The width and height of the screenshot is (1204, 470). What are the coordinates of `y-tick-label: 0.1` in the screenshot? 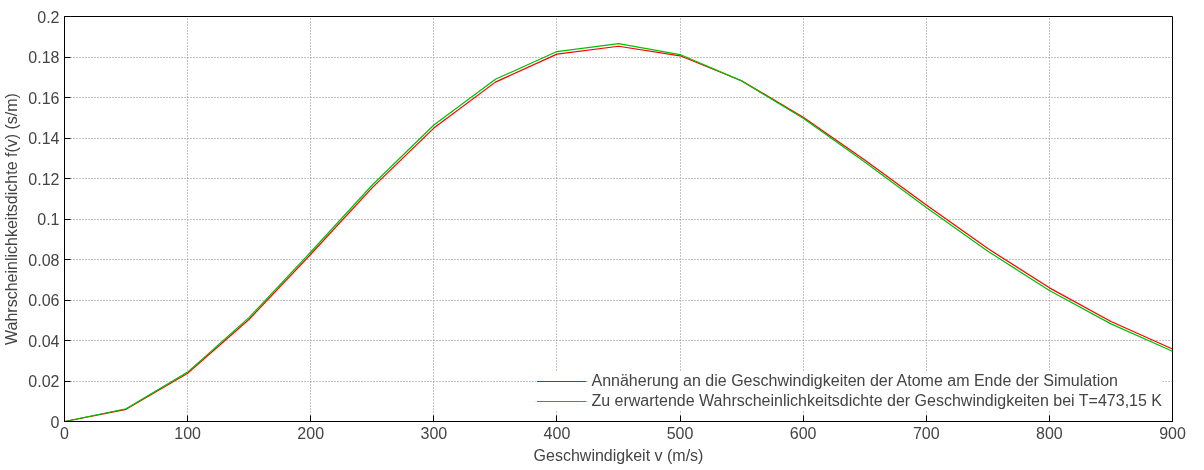 It's located at (48, 219).